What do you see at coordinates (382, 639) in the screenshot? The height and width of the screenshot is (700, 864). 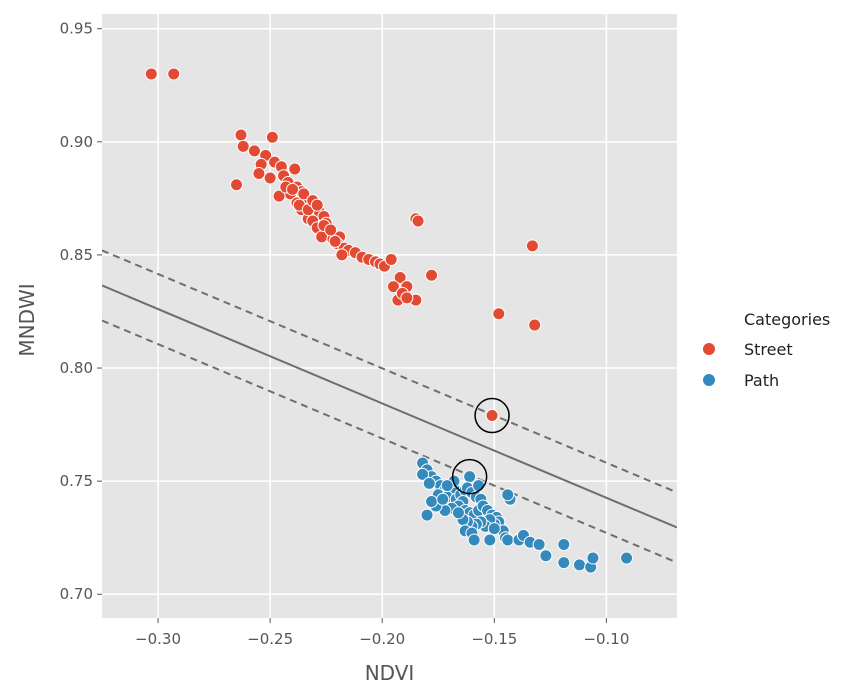 I see `x-tick-label: −0.20` at bounding box center [382, 639].